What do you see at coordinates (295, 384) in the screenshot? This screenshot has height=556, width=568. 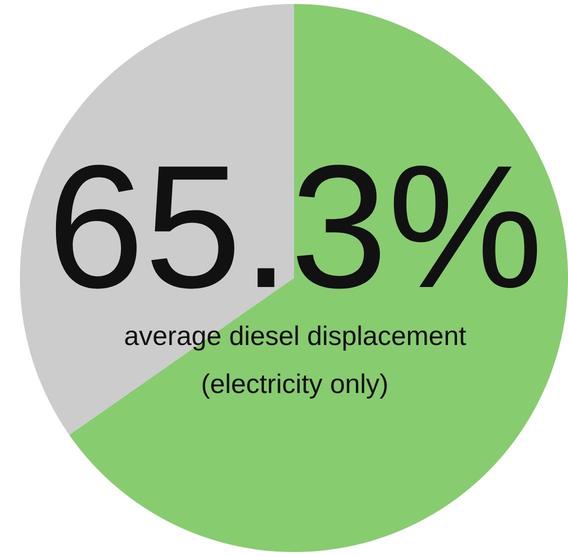 I see `text: (electricity only)` at bounding box center [295, 384].